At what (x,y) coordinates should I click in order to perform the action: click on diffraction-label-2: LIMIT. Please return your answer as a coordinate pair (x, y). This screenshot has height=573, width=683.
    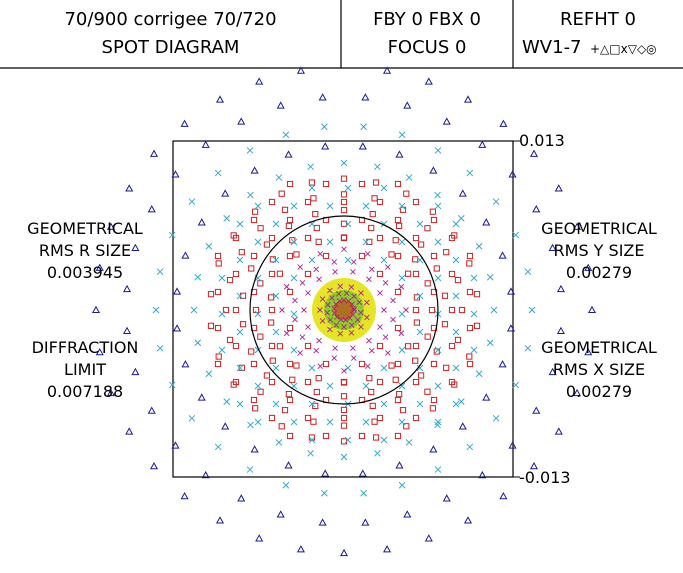
    Looking at the image, I should click on (85, 369).